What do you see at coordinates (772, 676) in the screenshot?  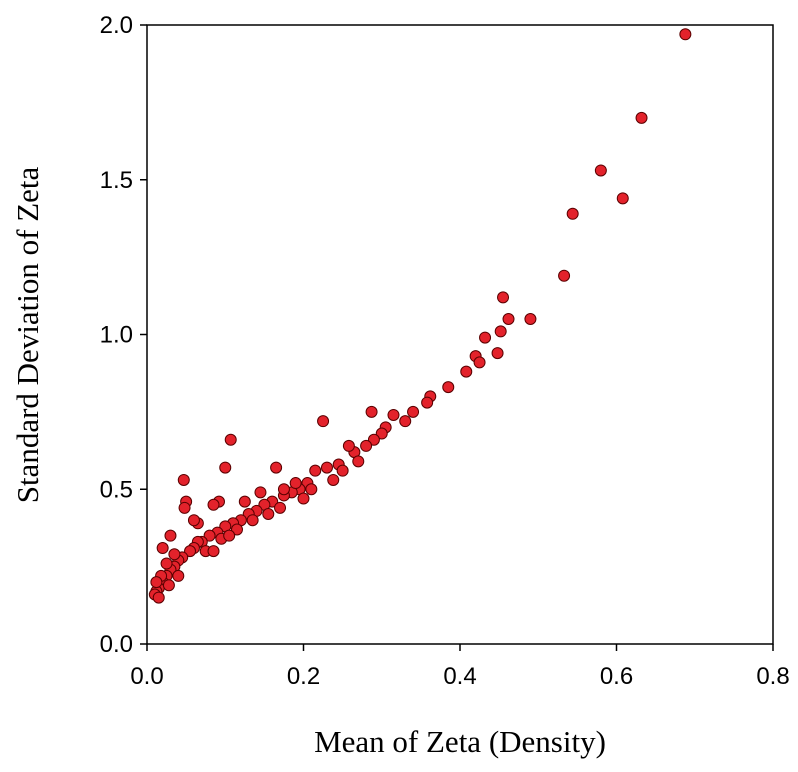 I see `x-tick-label: 0.8` at bounding box center [772, 676].